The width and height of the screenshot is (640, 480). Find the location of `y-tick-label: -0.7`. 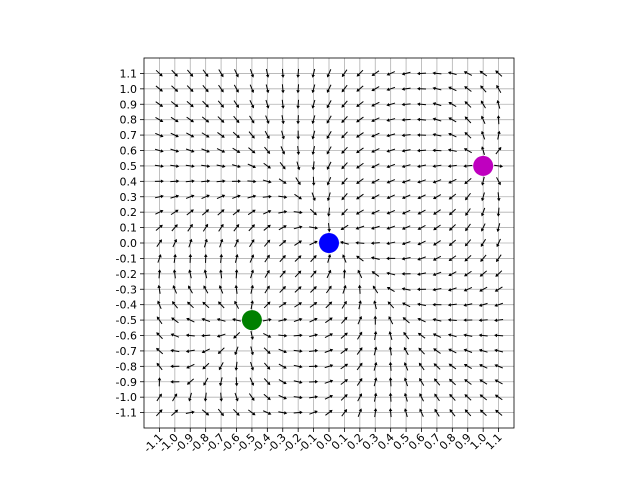

y-tick-label: -0.7 is located at coordinates (126, 351).